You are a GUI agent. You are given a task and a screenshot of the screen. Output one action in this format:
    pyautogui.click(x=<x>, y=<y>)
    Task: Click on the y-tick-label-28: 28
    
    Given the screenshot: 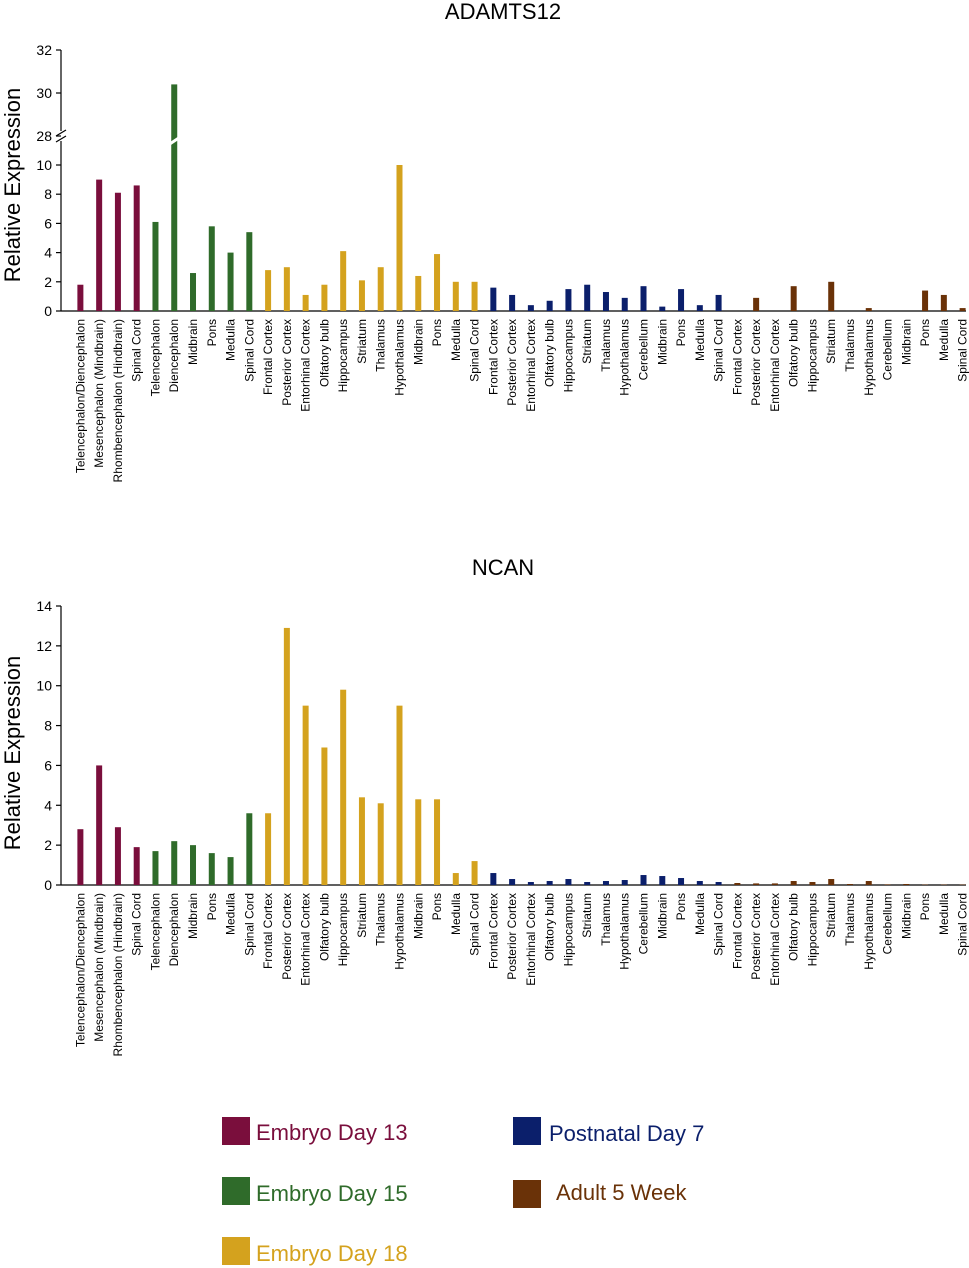 What is the action you would take?
    pyautogui.click(x=44, y=136)
    